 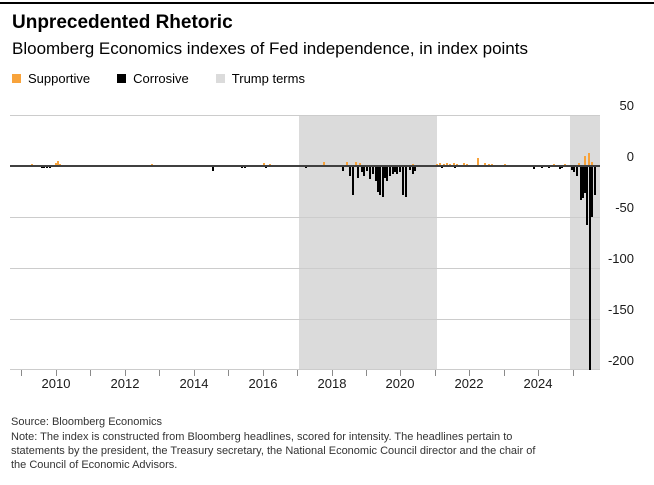 What do you see at coordinates (620, 258) in the screenshot?
I see `y-tick-label: -100` at bounding box center [620, 258].